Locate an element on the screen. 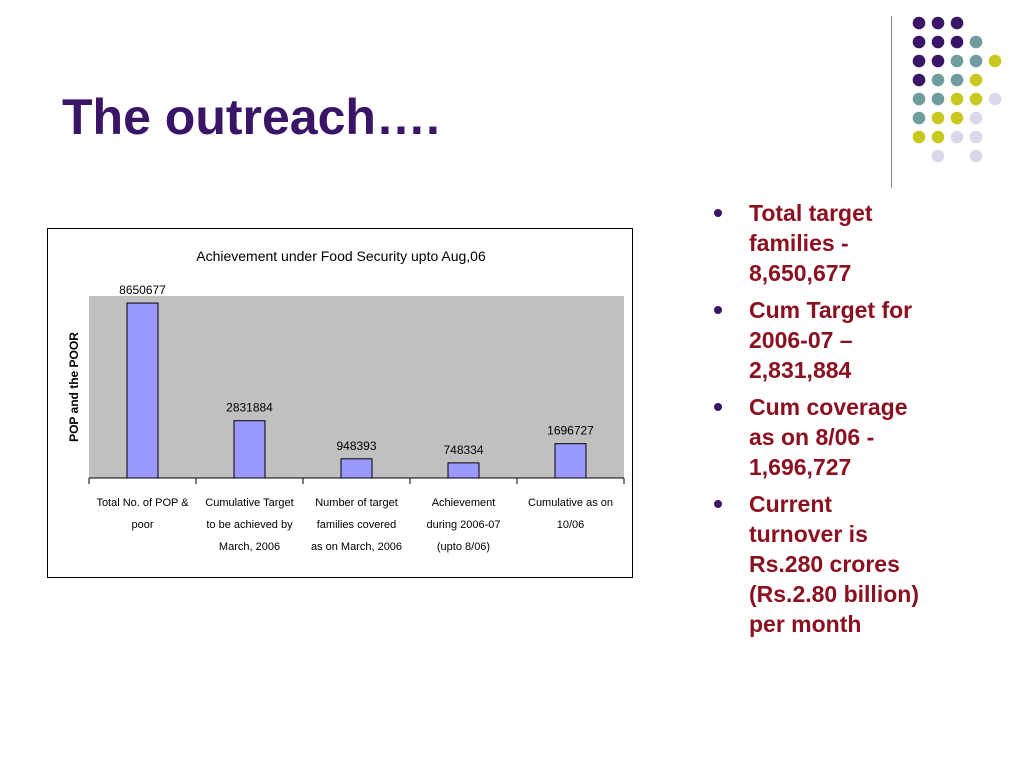 The image size is (1024, 768). x-tick-label: families covered is located at coordinates (356, 525).